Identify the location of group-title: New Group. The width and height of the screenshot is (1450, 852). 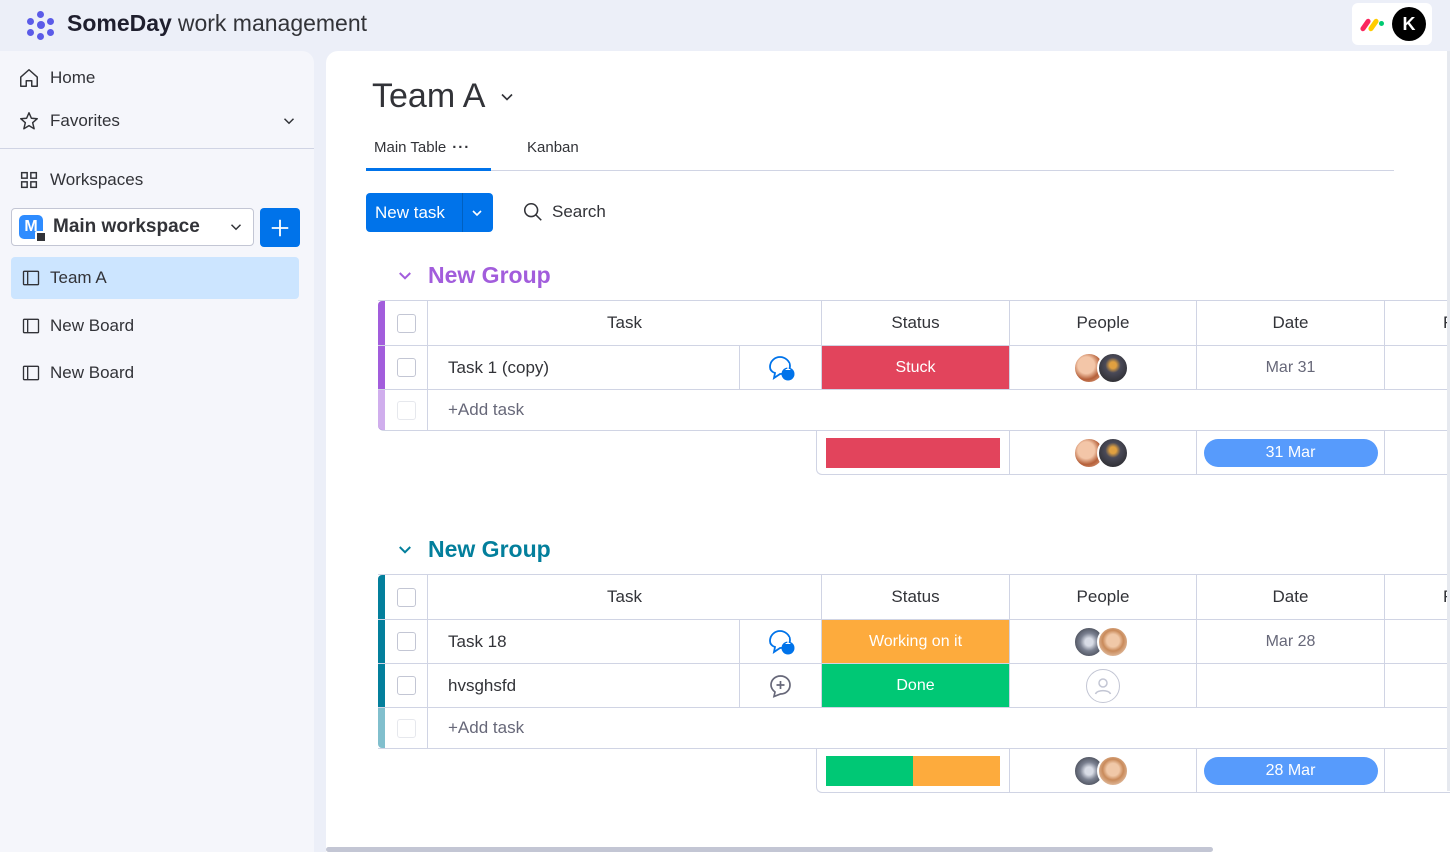
(489, 549).